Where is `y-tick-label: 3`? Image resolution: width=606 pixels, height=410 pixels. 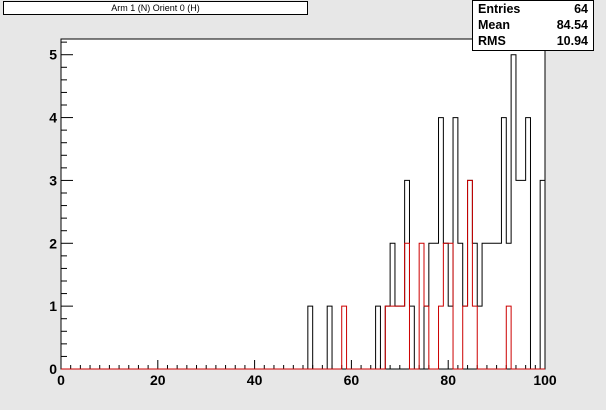 y-tick-label: 3 is located at coordinates (53, 180).